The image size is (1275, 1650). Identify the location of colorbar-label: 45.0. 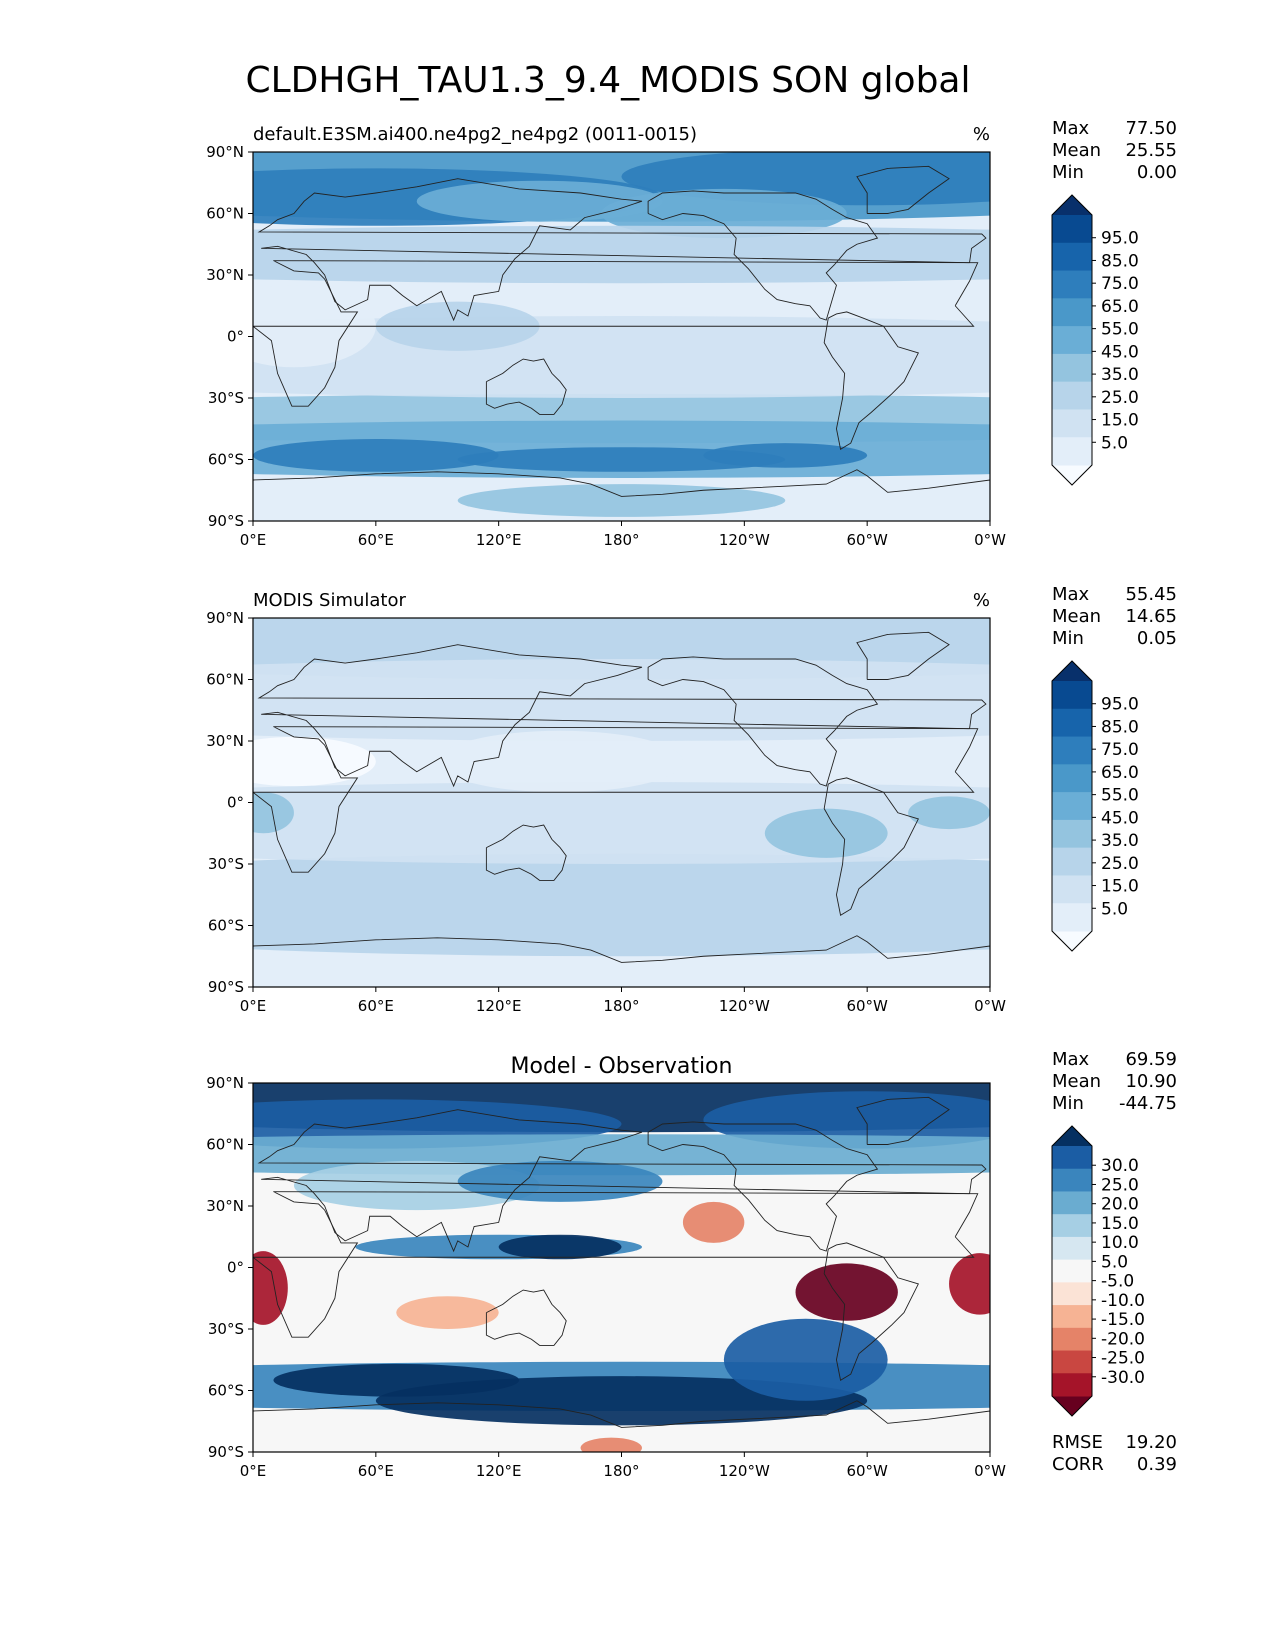
(1120, 818).